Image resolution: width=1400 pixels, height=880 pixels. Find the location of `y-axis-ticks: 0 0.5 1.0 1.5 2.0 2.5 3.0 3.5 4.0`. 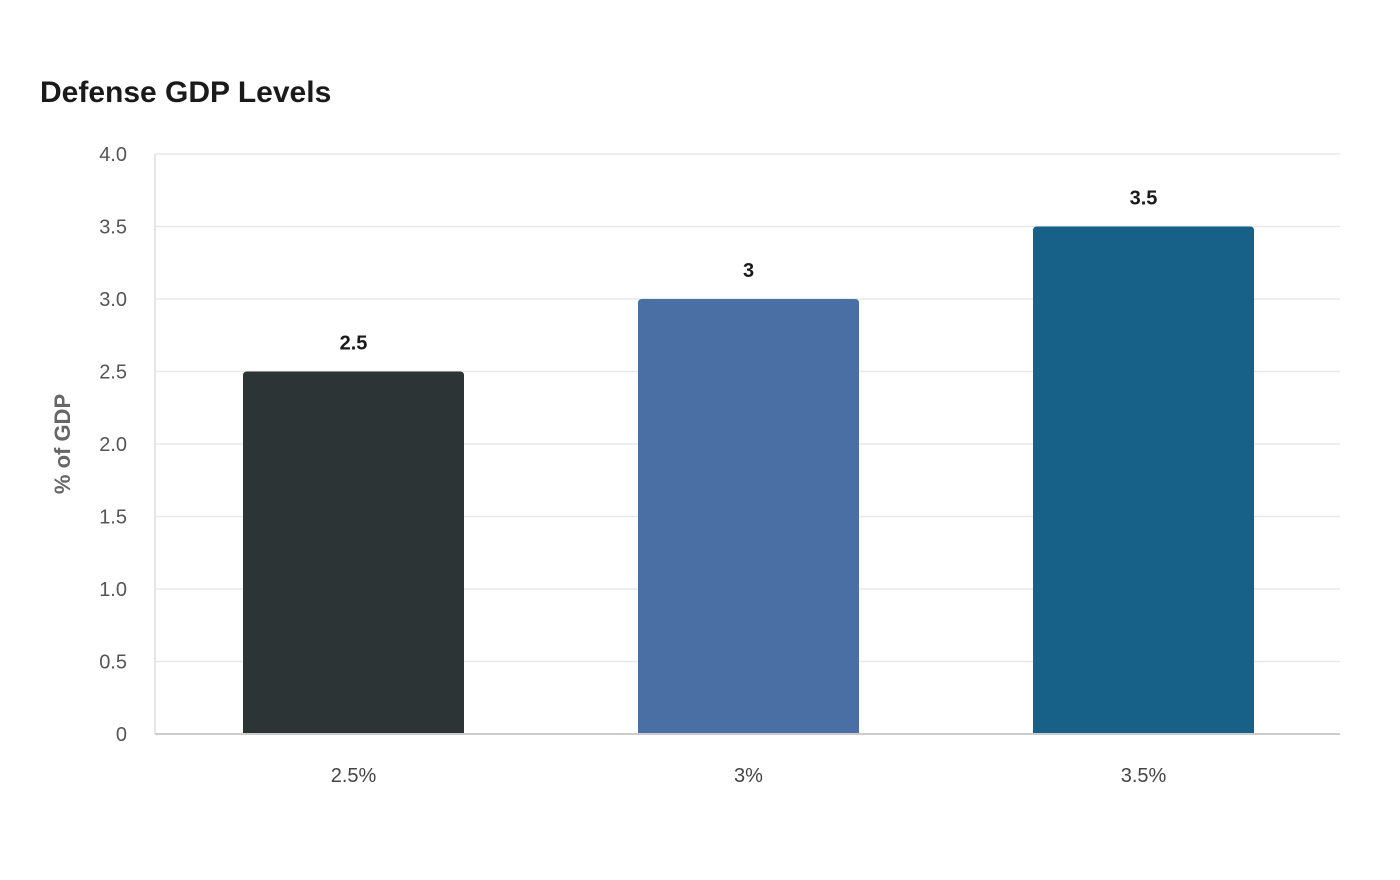

y-axis-ticks: 0 0.5 1.0 1.5 2.0 2.5 3.0 3.5 4.0 is located at coordinates (113, 445).